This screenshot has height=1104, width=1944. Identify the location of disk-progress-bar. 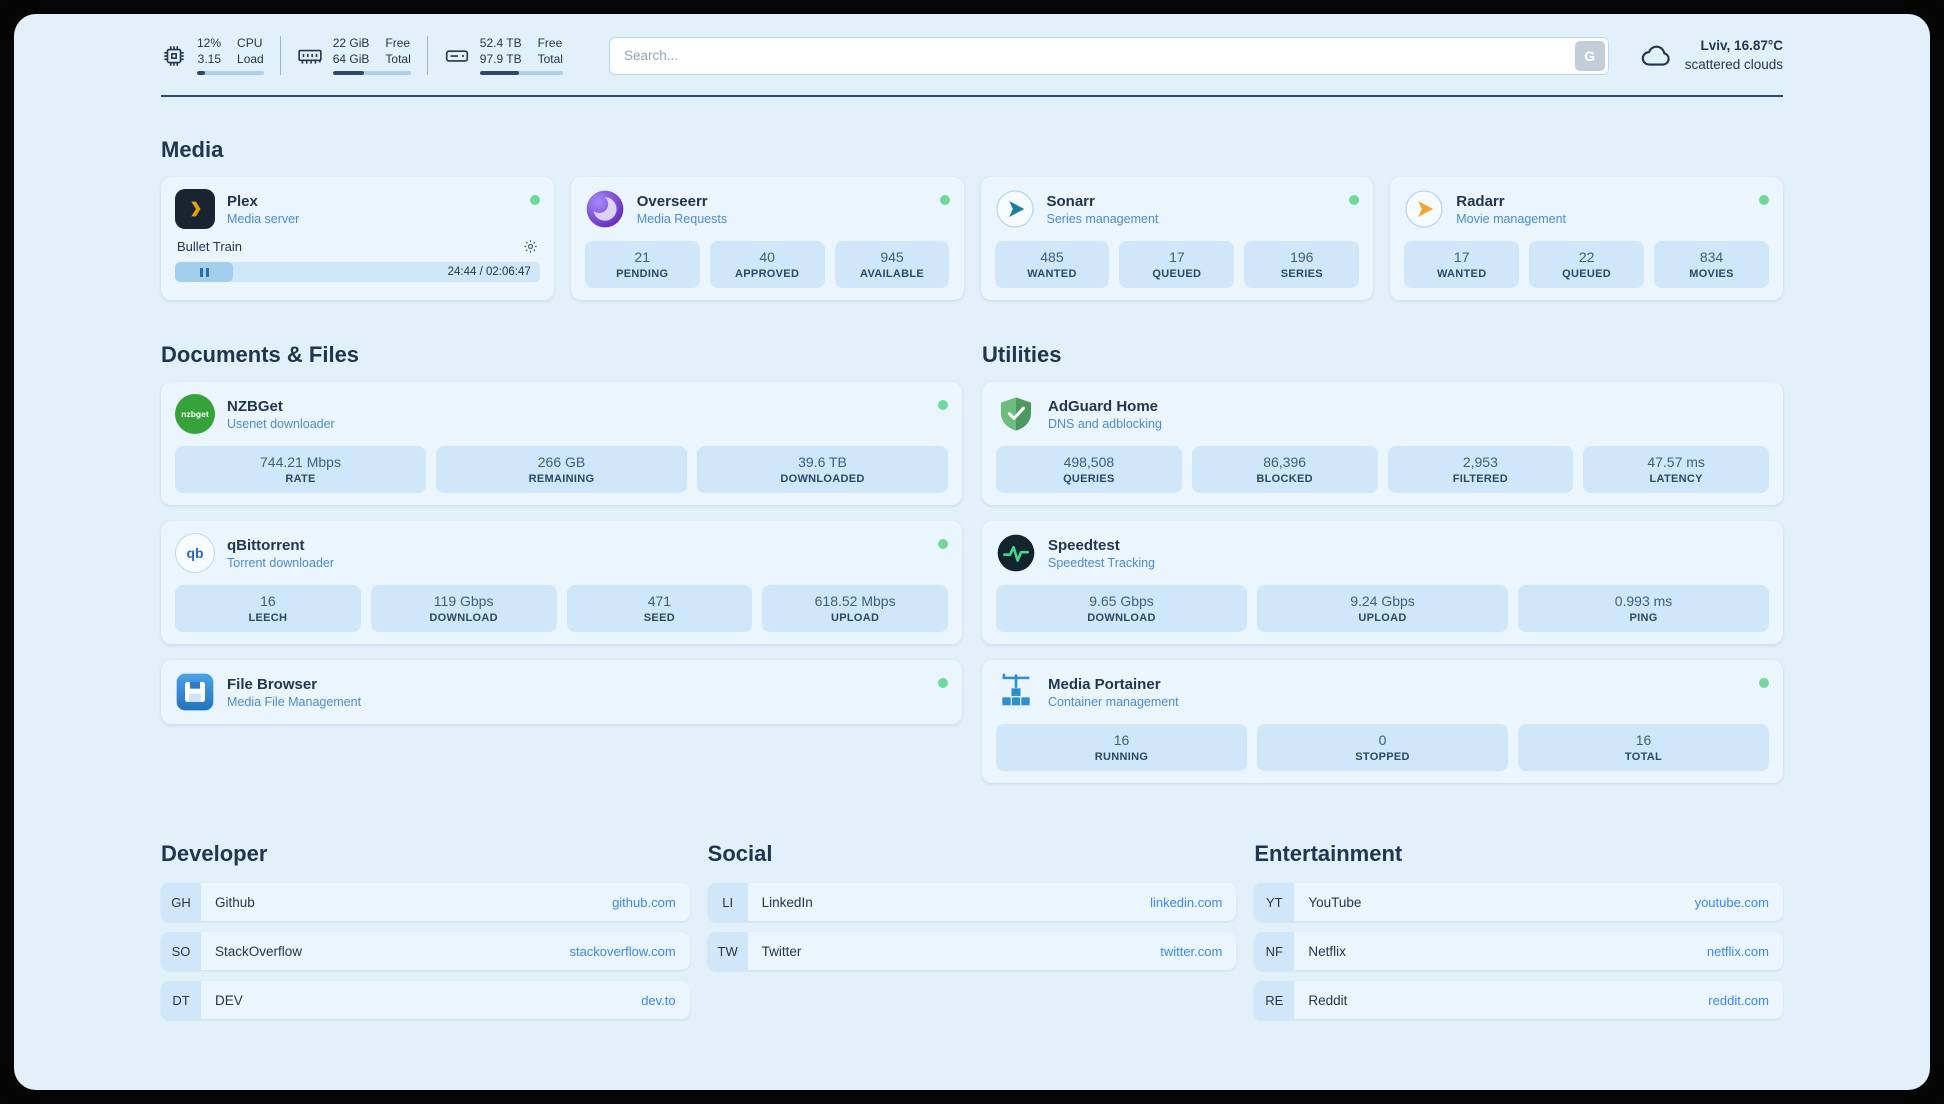
(521, 73).